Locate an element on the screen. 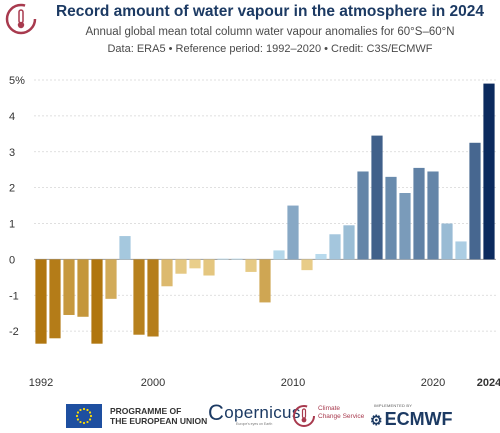 This screenshot has width=500, height=433. y-tick-label: -2 is located at coordinates (14, 332).